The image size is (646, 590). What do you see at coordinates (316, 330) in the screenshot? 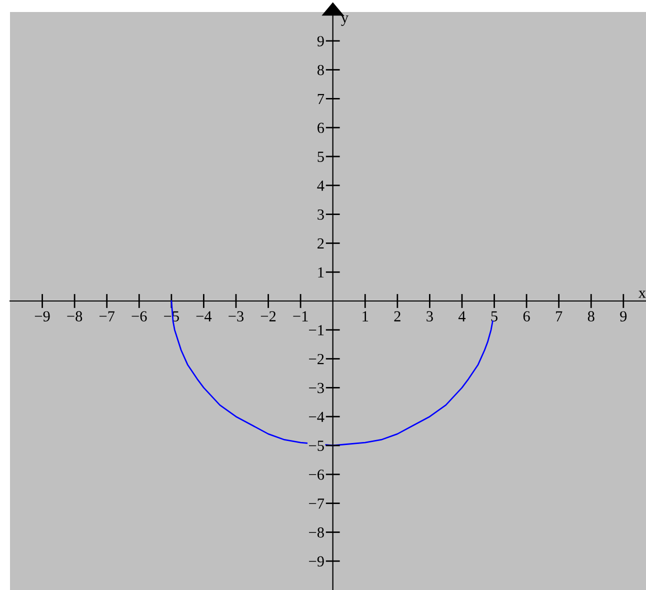
I see `y-tick-label: −1` at bounding box center [316, 330].